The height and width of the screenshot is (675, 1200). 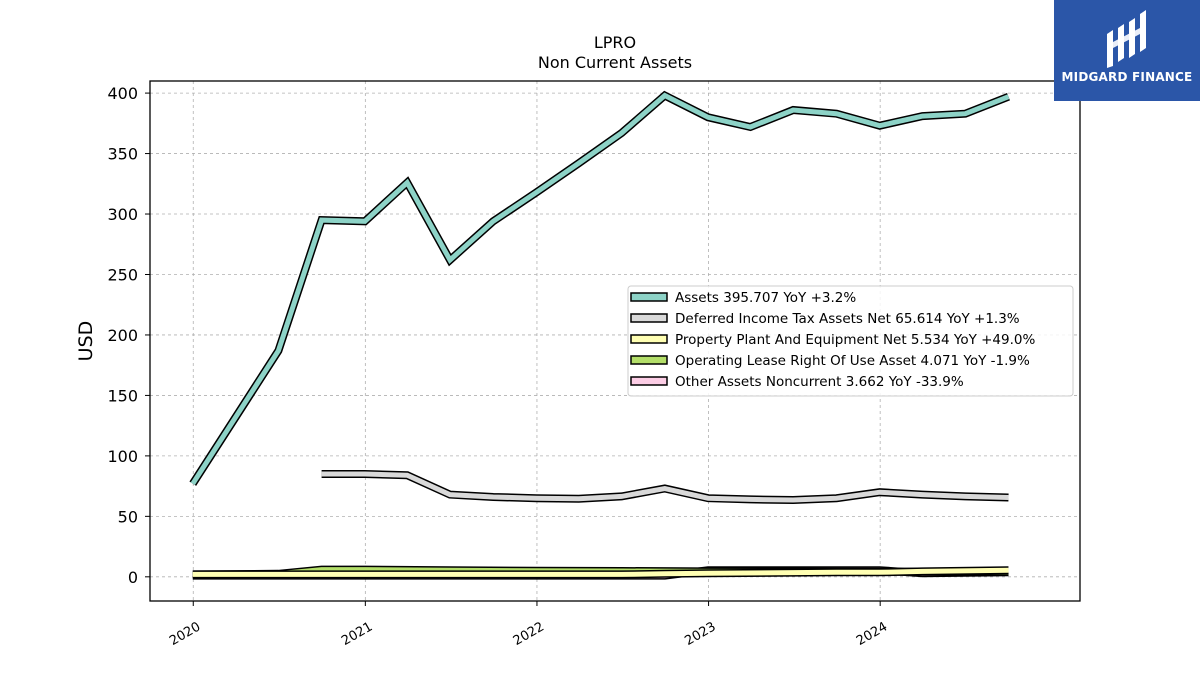 I want to click on x-tick-label: 2021, so click(x=357, y=634).